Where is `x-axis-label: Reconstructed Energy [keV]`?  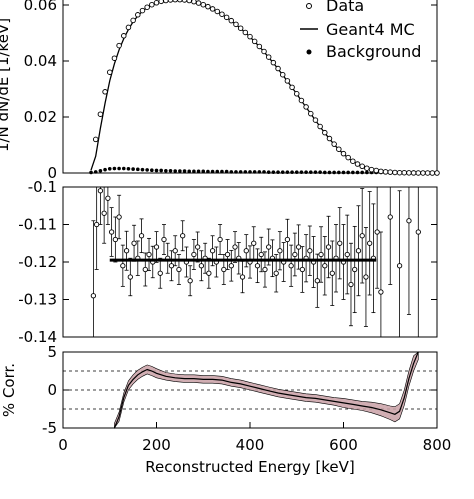
x-axis-label: Reconstructed Energy [keV] is located at coordinates (250, 467).